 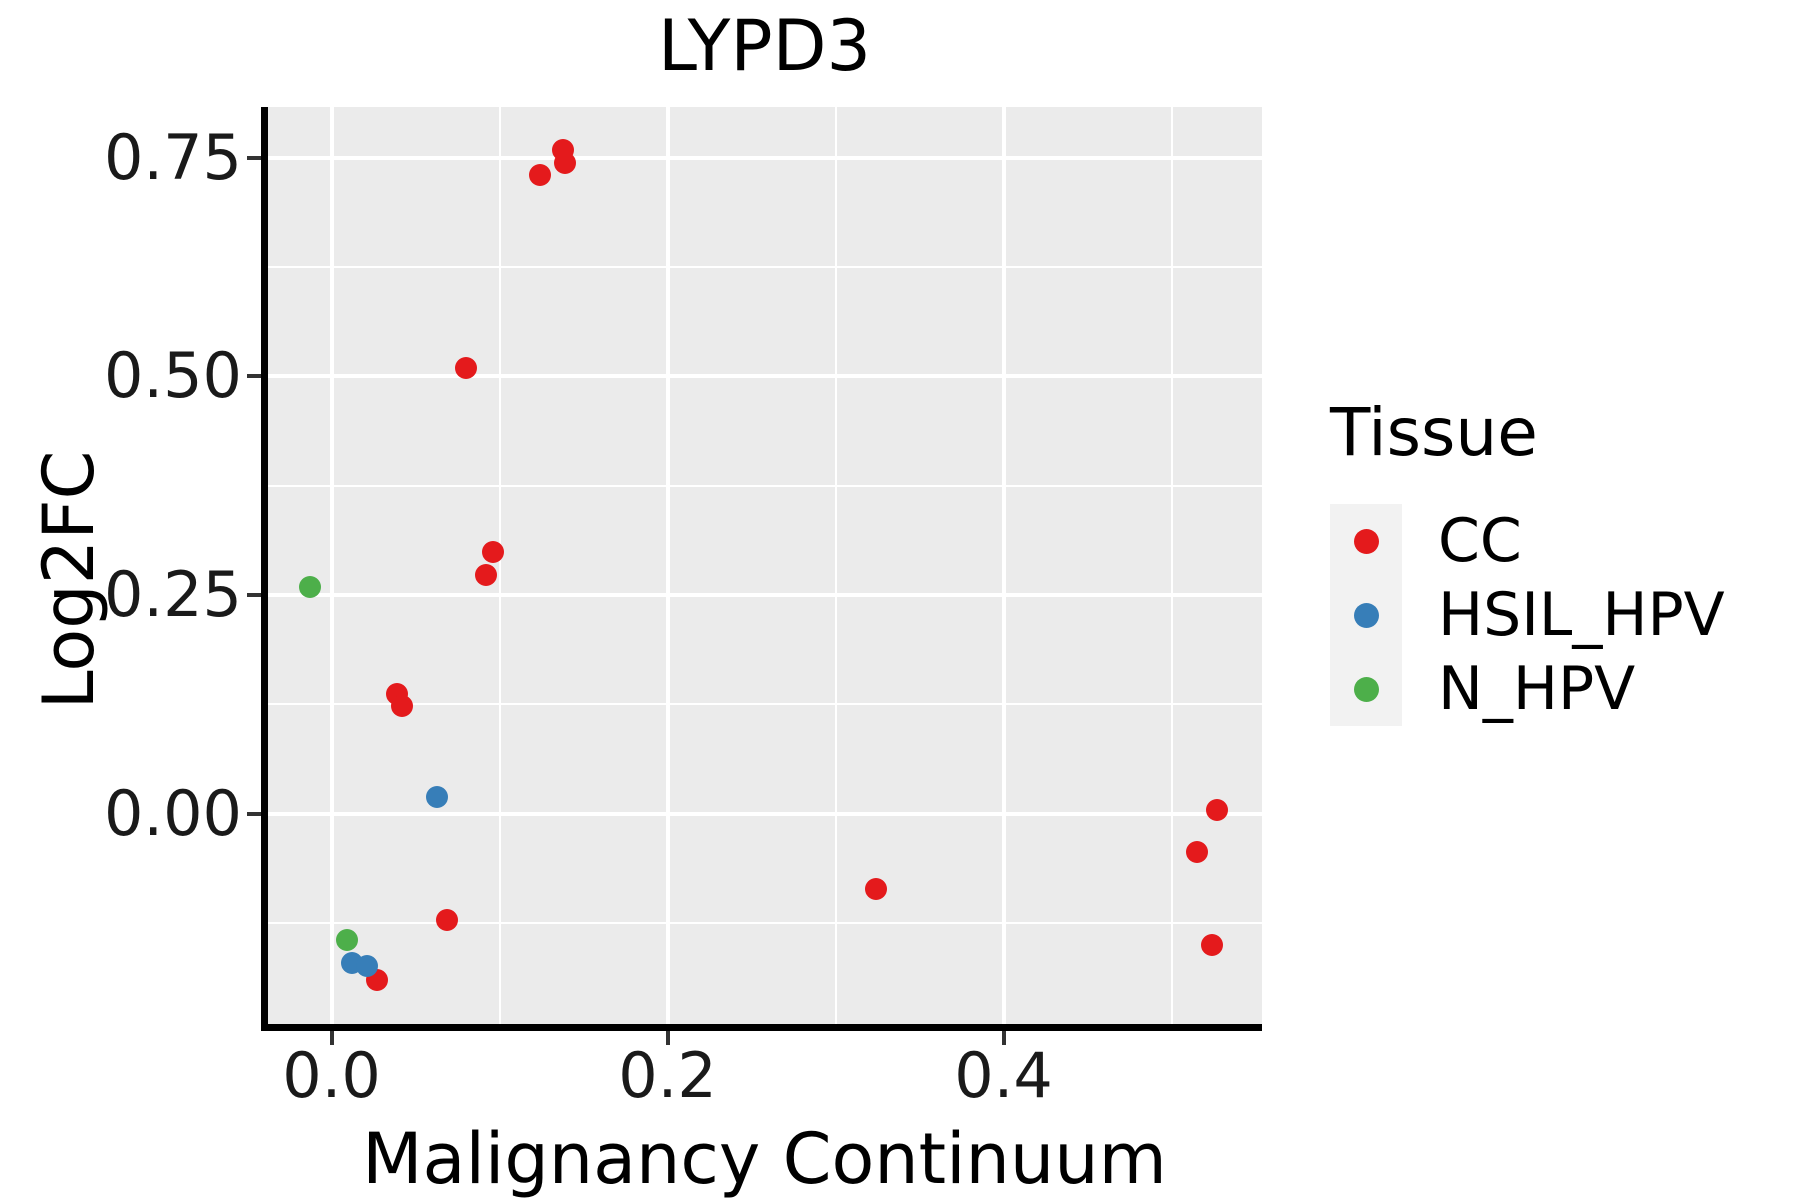 What do you see at coordinates (761, 1027) in the screenshot?
I see `x-axis-line` at bounding box center [761, 1027].